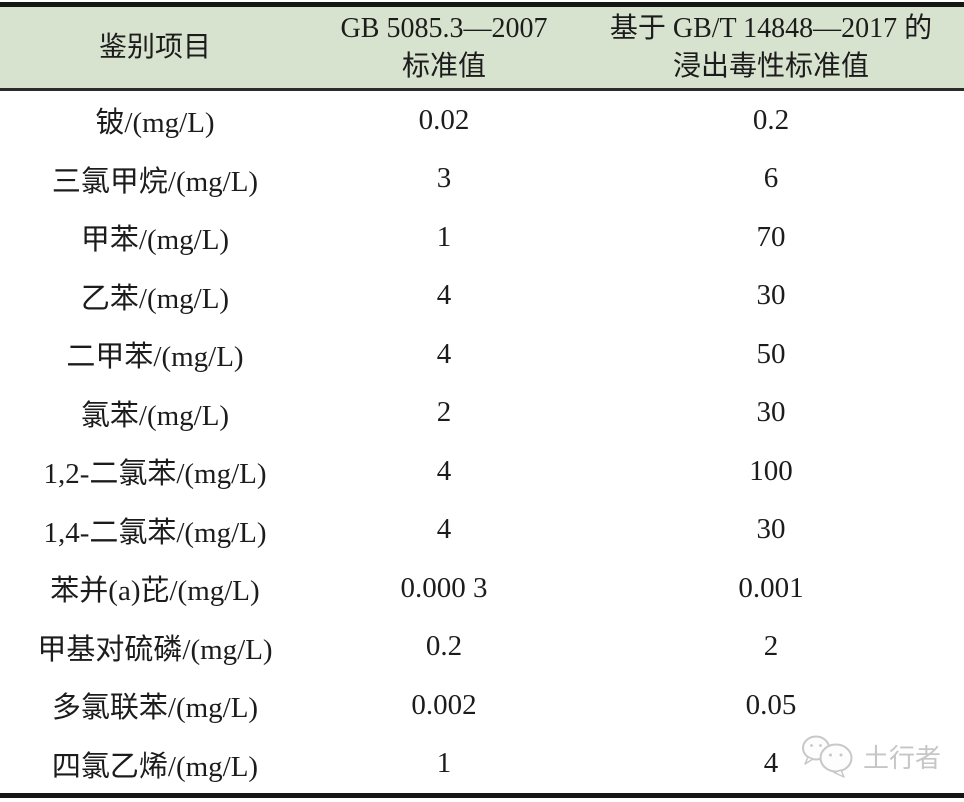 The image size is (964, 802). Describe the element at coordinates (155, 649) in the screenshot. I see `item-cell: 甲基对硫磷/(mg/L)` at that location.